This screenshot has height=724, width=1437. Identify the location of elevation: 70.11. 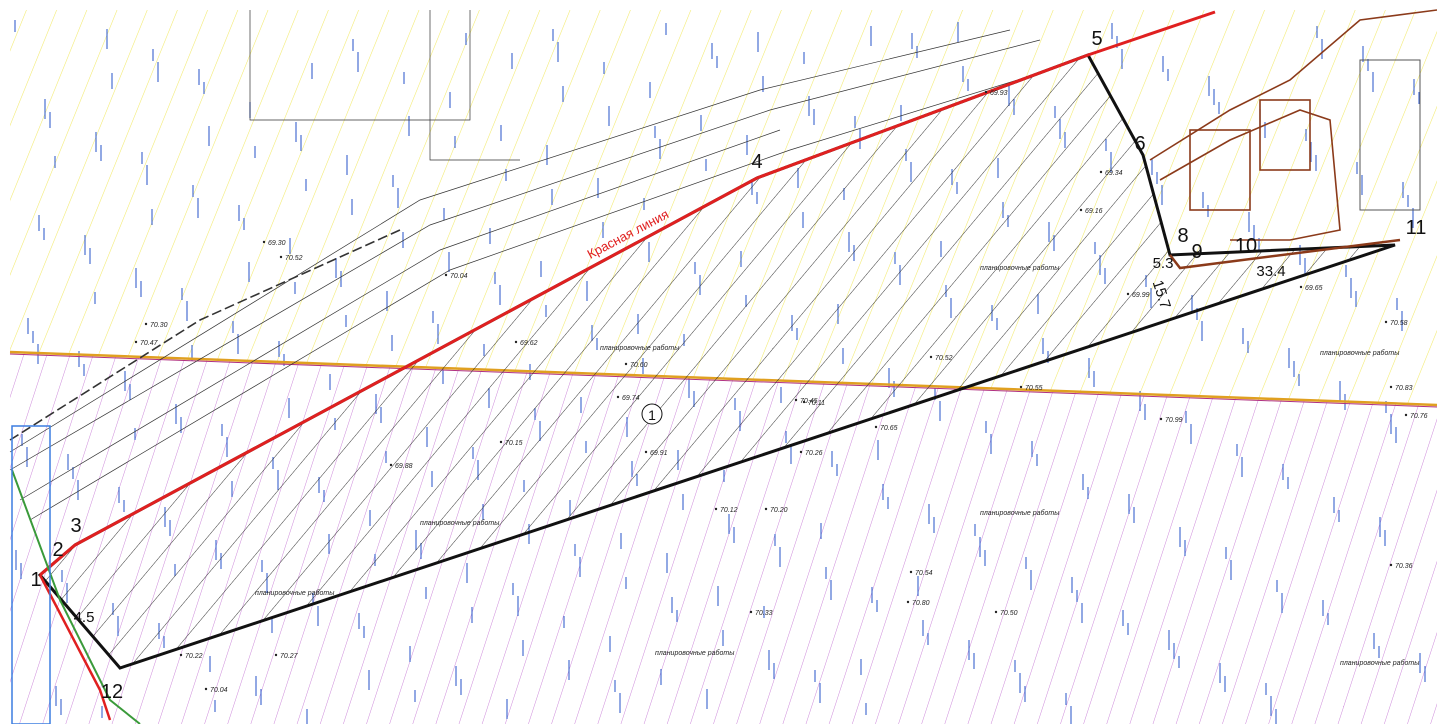
(816, 403).